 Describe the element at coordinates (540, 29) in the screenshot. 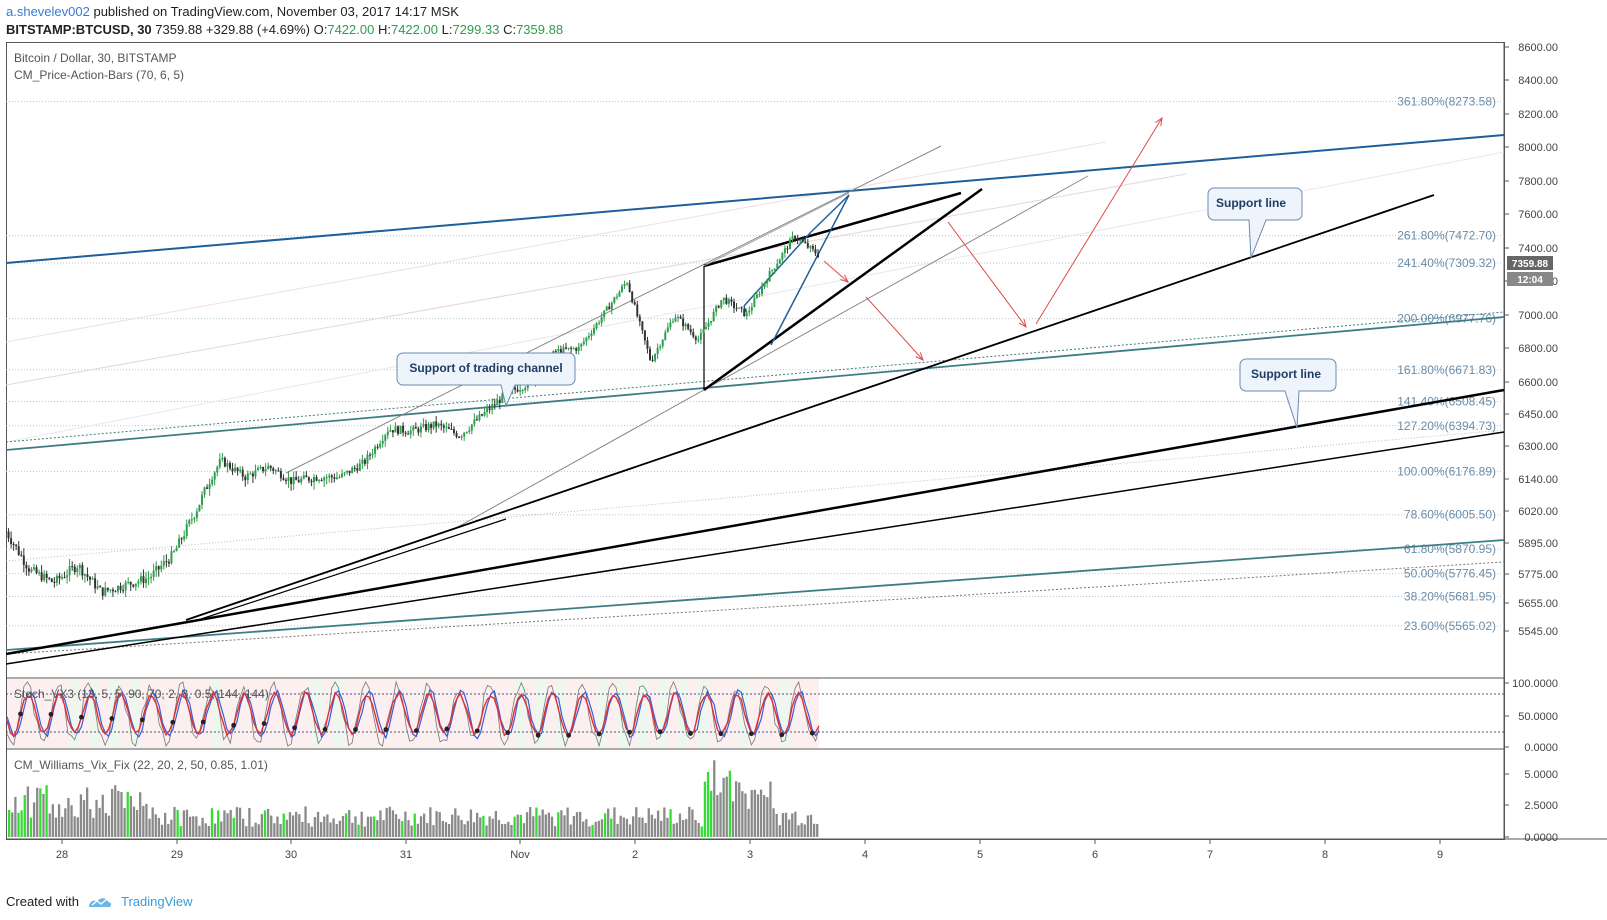

I see `close-value: 7359.88` at that location.